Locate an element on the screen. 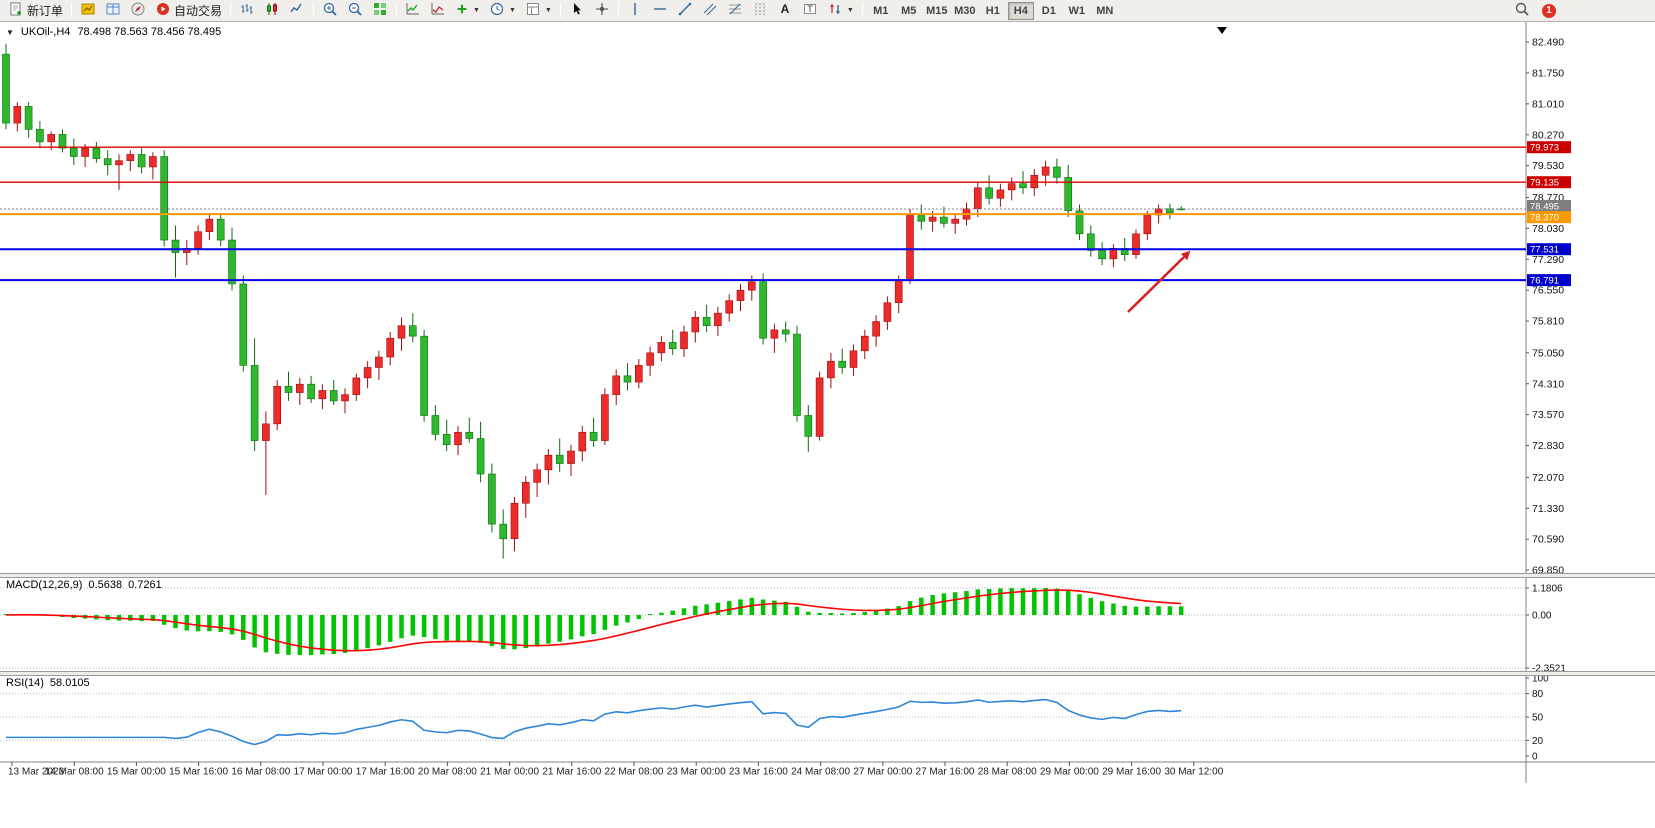 This screenshot has width=1655, height=828. trend-arrow-head is located at coordinates (1185, 255).